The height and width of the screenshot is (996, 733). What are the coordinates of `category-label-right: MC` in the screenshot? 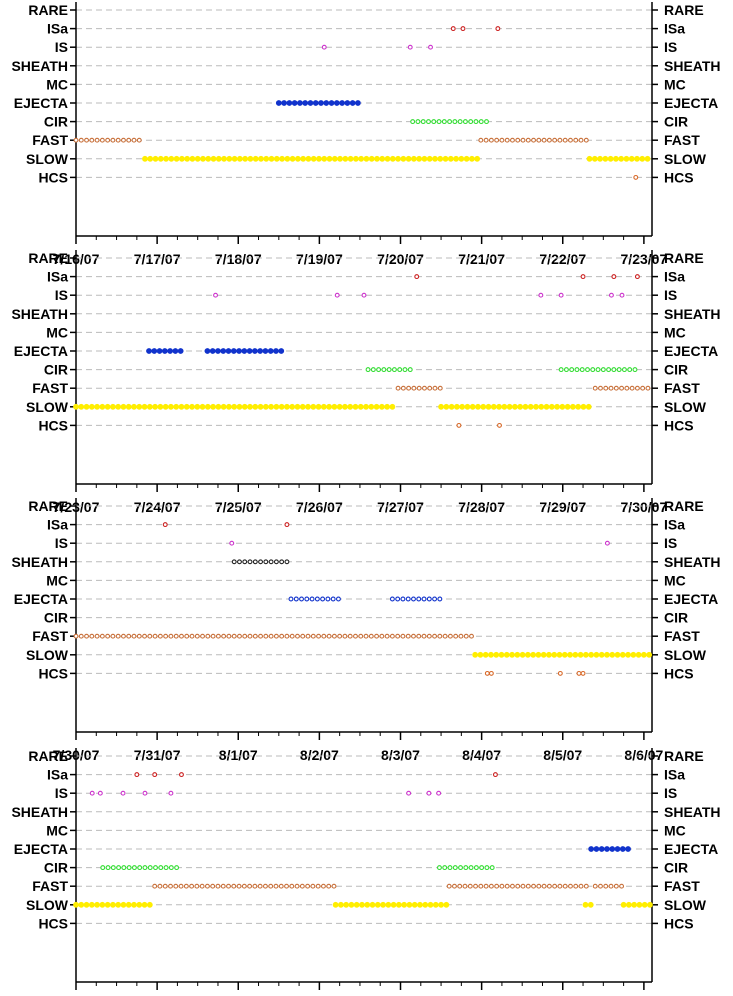 It's located at (675, 580).